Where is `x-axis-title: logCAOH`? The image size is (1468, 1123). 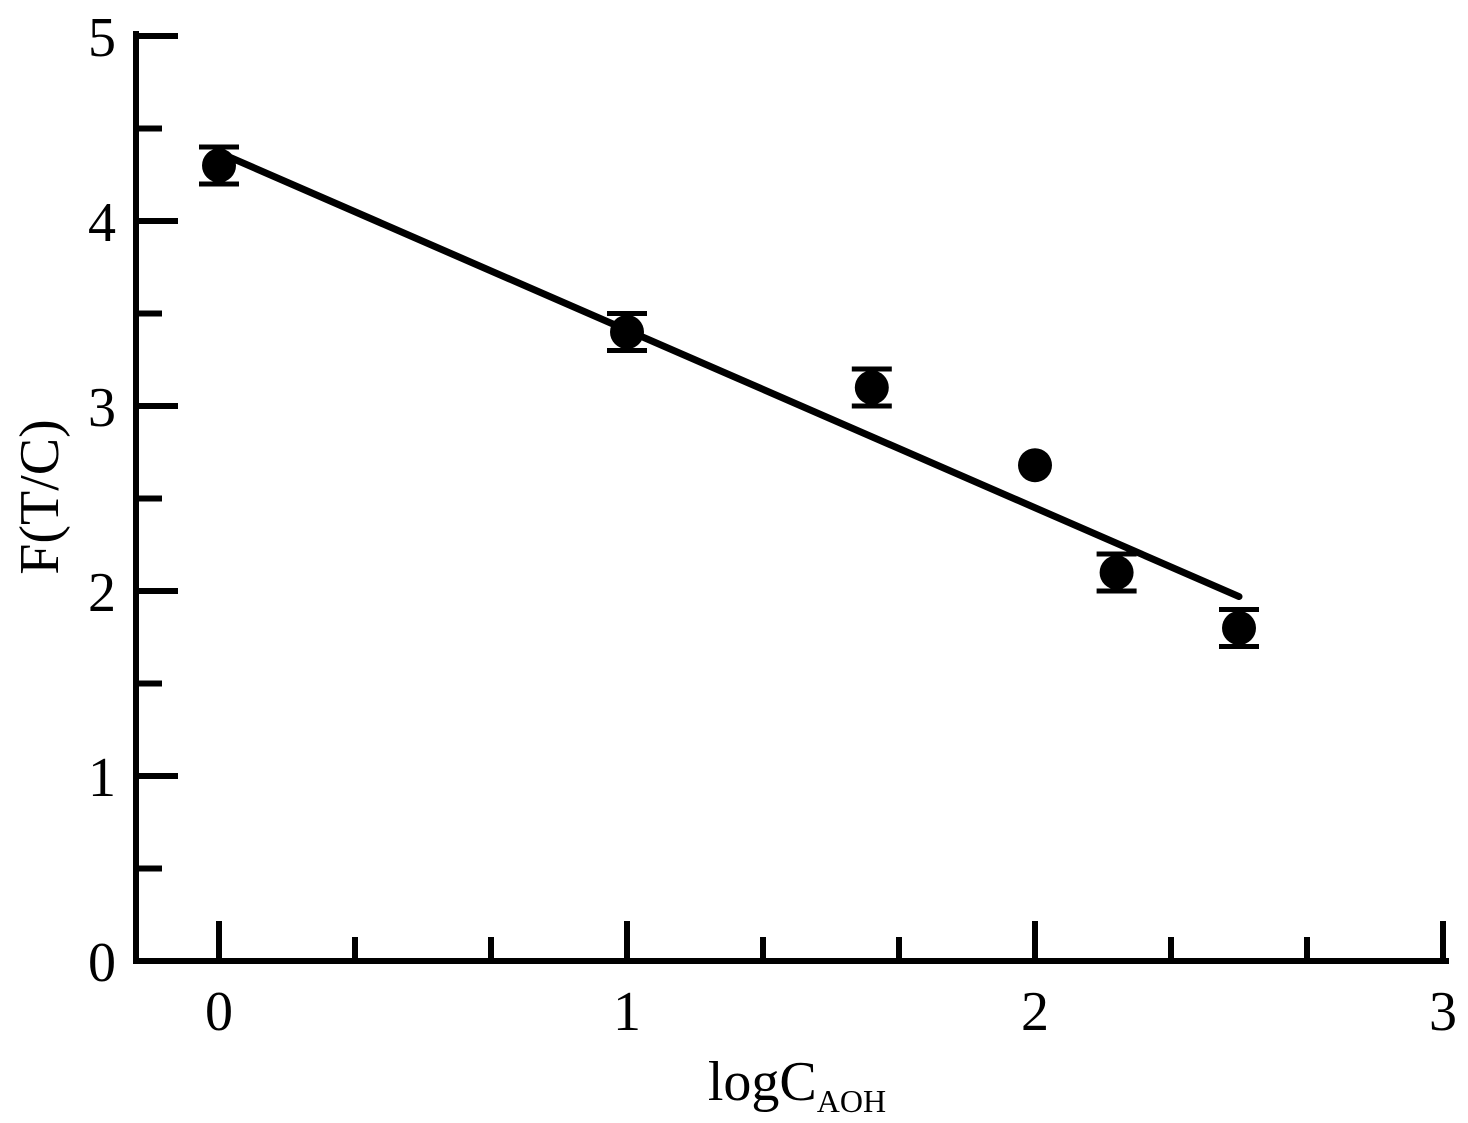
x-axis-title: logCAOH is located at coordinates (797, 1085).